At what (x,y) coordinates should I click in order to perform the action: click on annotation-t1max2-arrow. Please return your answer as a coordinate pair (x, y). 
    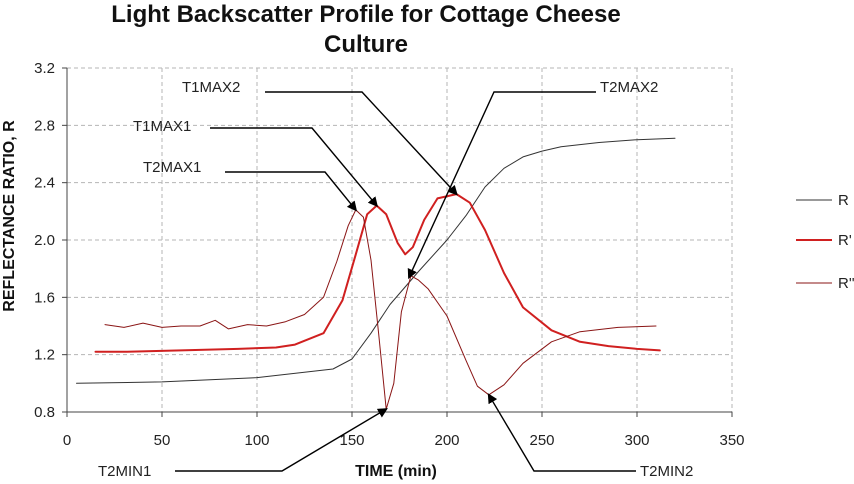
    Looking at the image, I should click on (361, 143).